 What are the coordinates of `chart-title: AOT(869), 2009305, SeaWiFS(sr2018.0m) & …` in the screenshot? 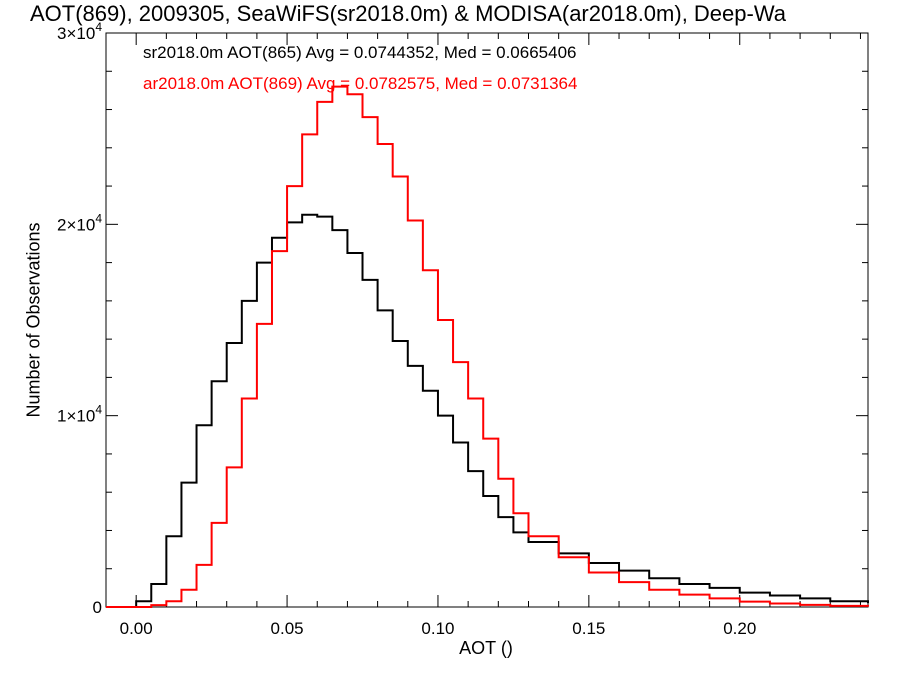 It's located at (408, 13).